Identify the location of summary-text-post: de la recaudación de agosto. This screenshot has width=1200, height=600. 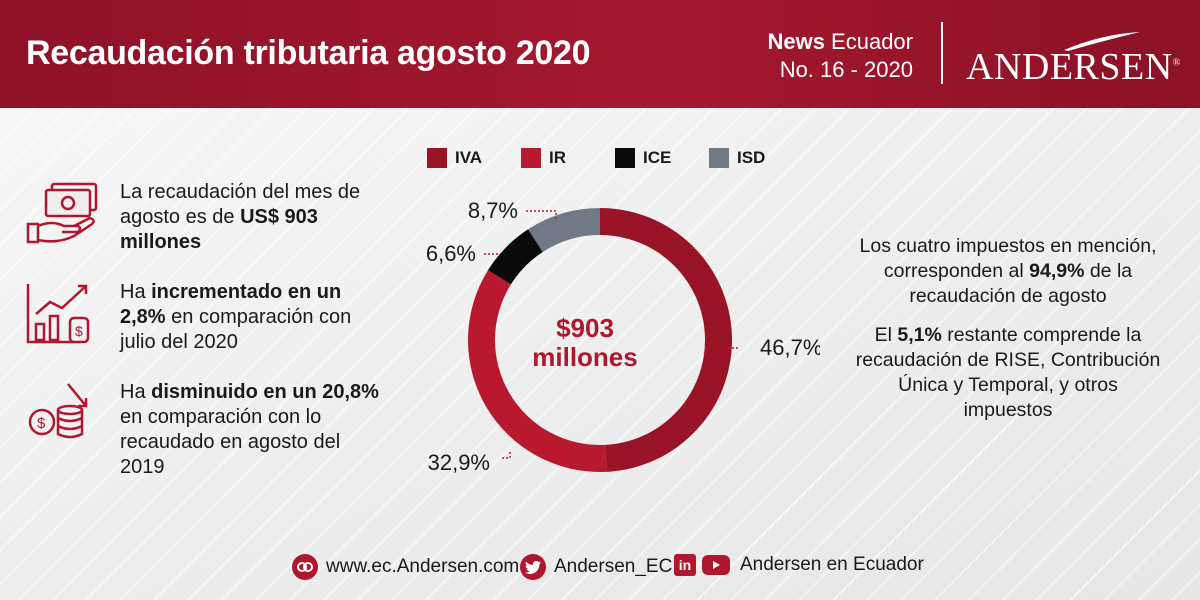
(1021, 283).